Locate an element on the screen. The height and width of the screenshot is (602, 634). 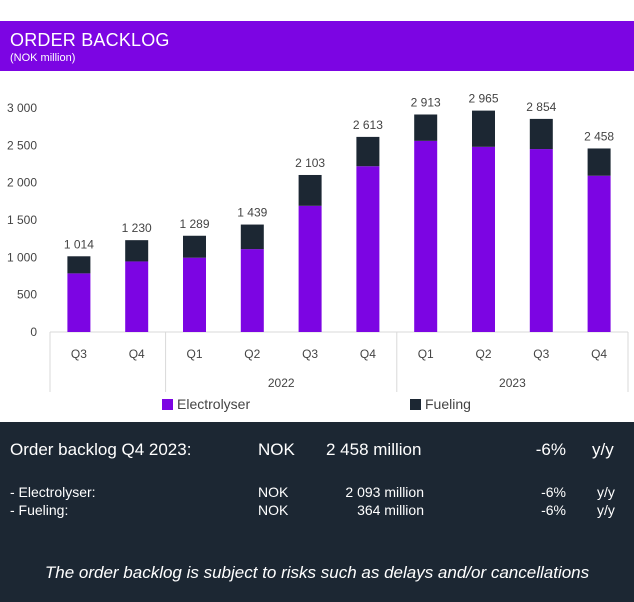
row-electrolyser-currency: NOK is located at coordinates (273, 492).